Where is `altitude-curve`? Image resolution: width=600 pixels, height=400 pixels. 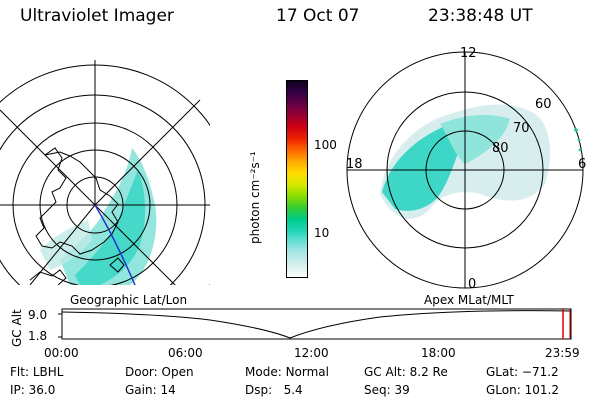 altitude-curve is located at coordinates (316, 324).